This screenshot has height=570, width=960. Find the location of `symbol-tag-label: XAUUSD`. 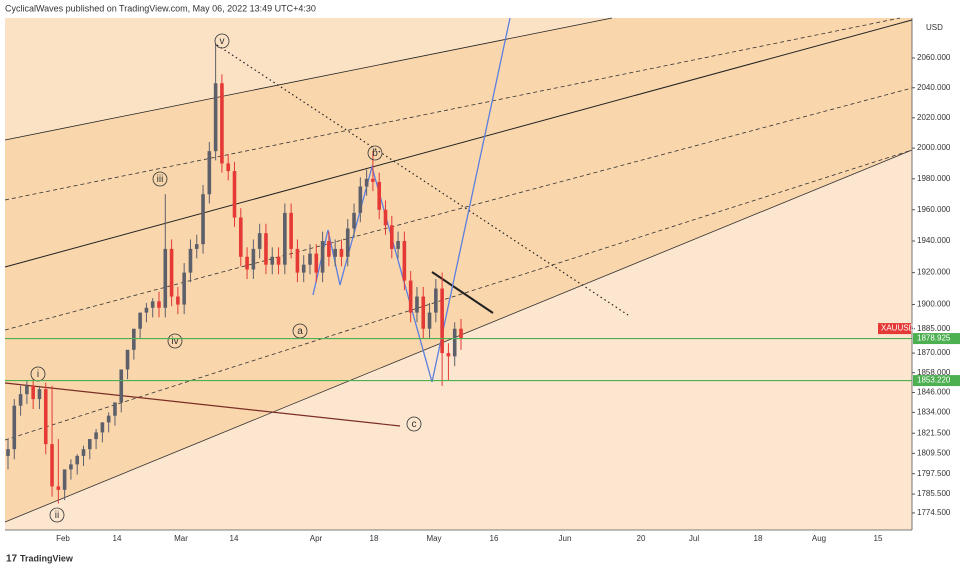

symbol-tag-label: XAUUSD is located at coordinates (898, 328).